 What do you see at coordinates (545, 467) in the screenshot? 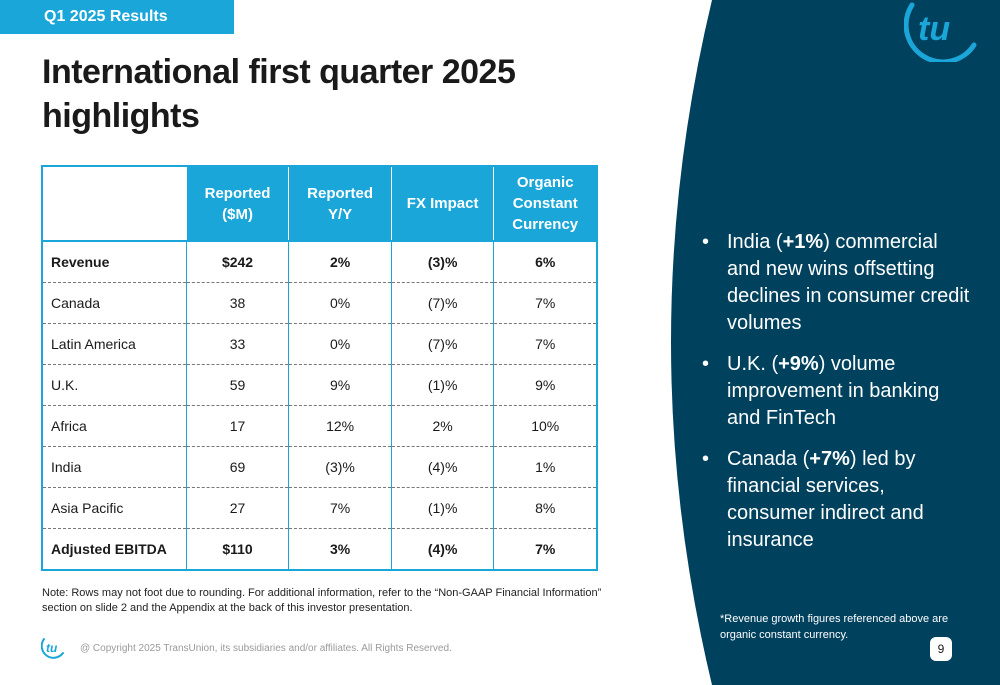
I see `cell-organic: 1%` at bounding box center [545, 467].